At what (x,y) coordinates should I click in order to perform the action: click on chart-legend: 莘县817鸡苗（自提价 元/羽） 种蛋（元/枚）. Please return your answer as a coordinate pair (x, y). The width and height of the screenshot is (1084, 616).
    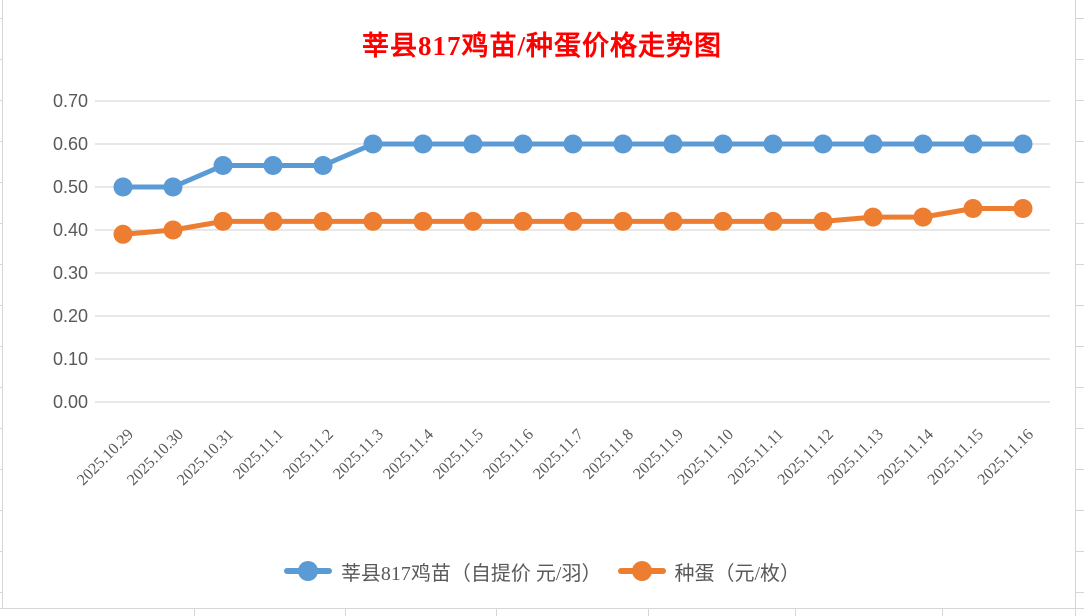
    Looking at the image, I should click on (542, 571).